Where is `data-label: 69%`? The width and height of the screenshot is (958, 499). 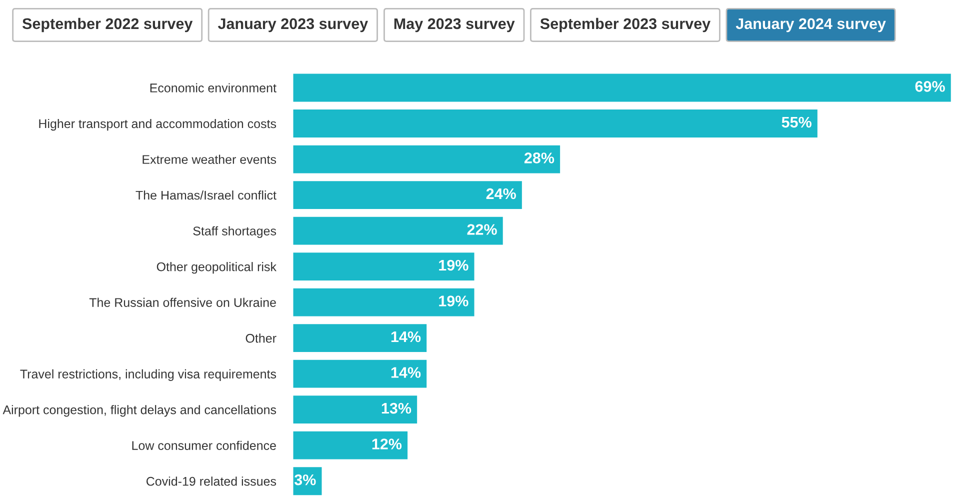
data-label: 69% is located at coordinates (930, 86).